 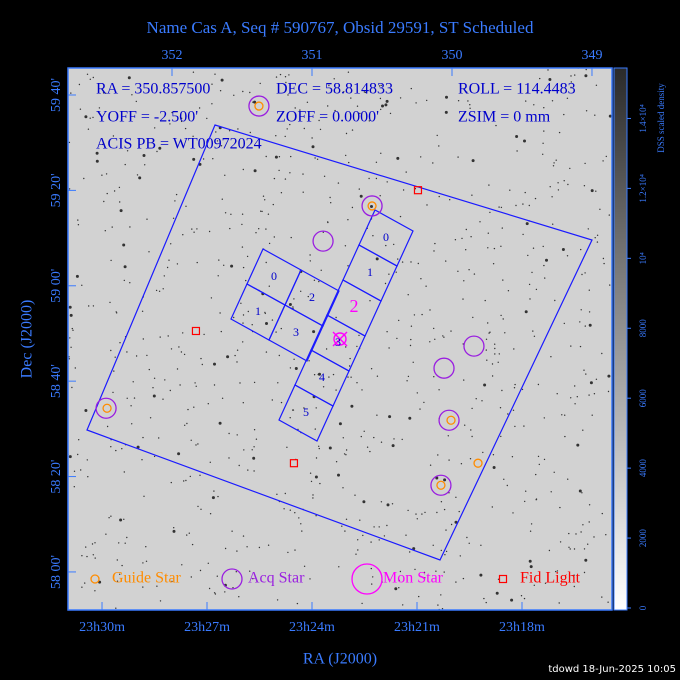 What do you see at coordinates (417, 627) in the screenshot?
I see `x-tick-label: 23h21m` at bounding box center [417, 627].